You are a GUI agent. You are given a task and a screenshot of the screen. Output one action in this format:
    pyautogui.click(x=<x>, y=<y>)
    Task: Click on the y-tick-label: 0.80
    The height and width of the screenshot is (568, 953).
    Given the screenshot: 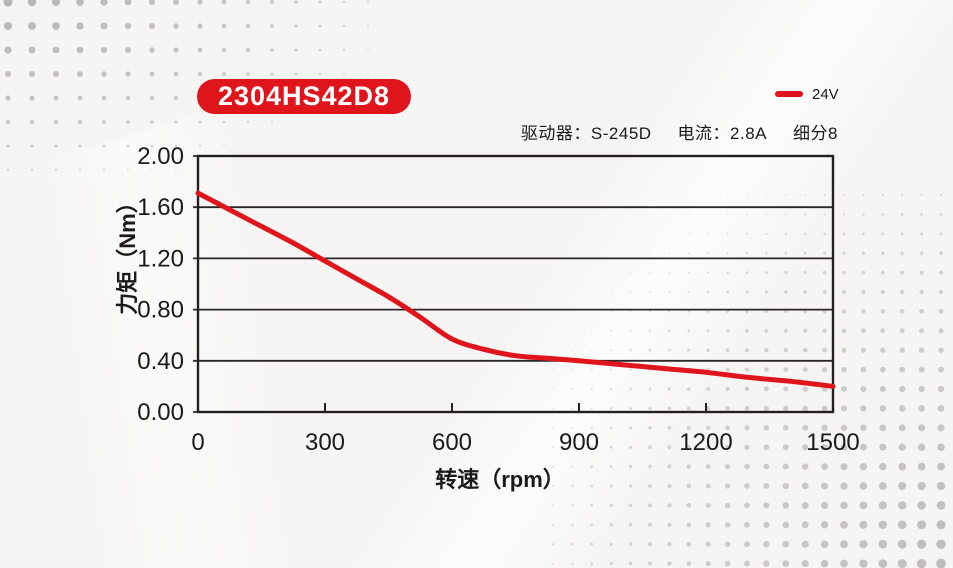 What is the action you would take?
    pyautogui.click(x=160, y=310)
    